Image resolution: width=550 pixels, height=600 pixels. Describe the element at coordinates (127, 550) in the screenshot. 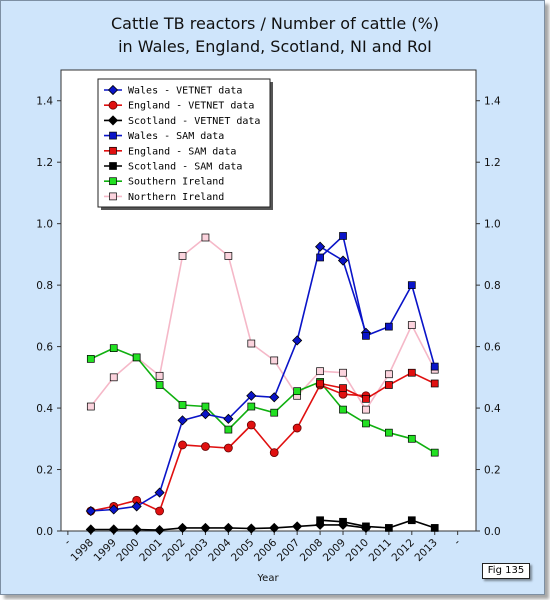

I see `x-tick-label: 2000` at that location.